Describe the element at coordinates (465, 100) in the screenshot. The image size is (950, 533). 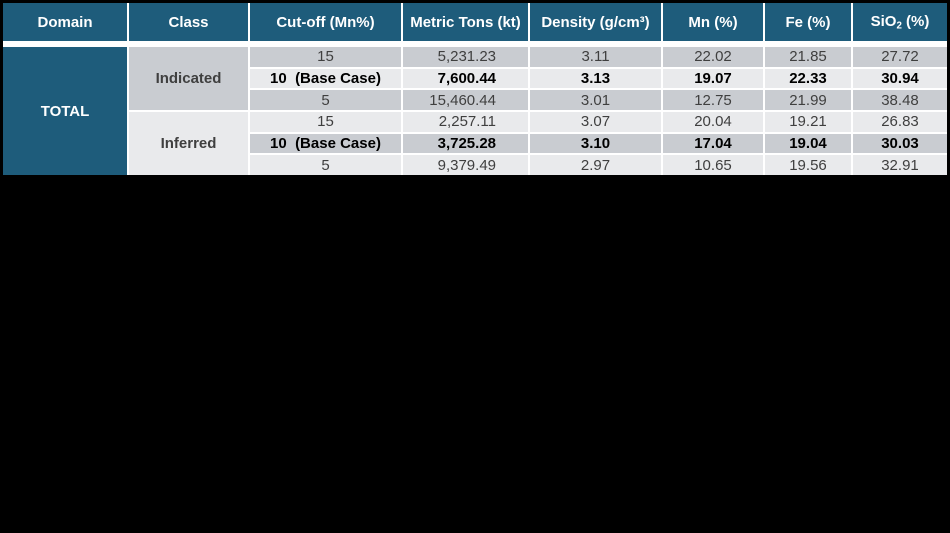
I see `tons-cell: 15,460.44` at that location.